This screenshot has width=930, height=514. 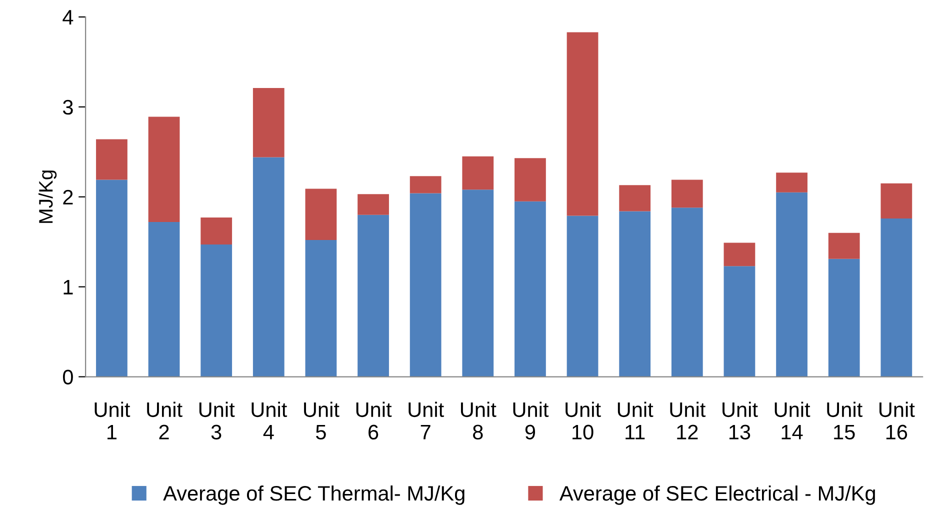 I want to click on x-tick-label: Unit 13, so click(x=740, y=421).